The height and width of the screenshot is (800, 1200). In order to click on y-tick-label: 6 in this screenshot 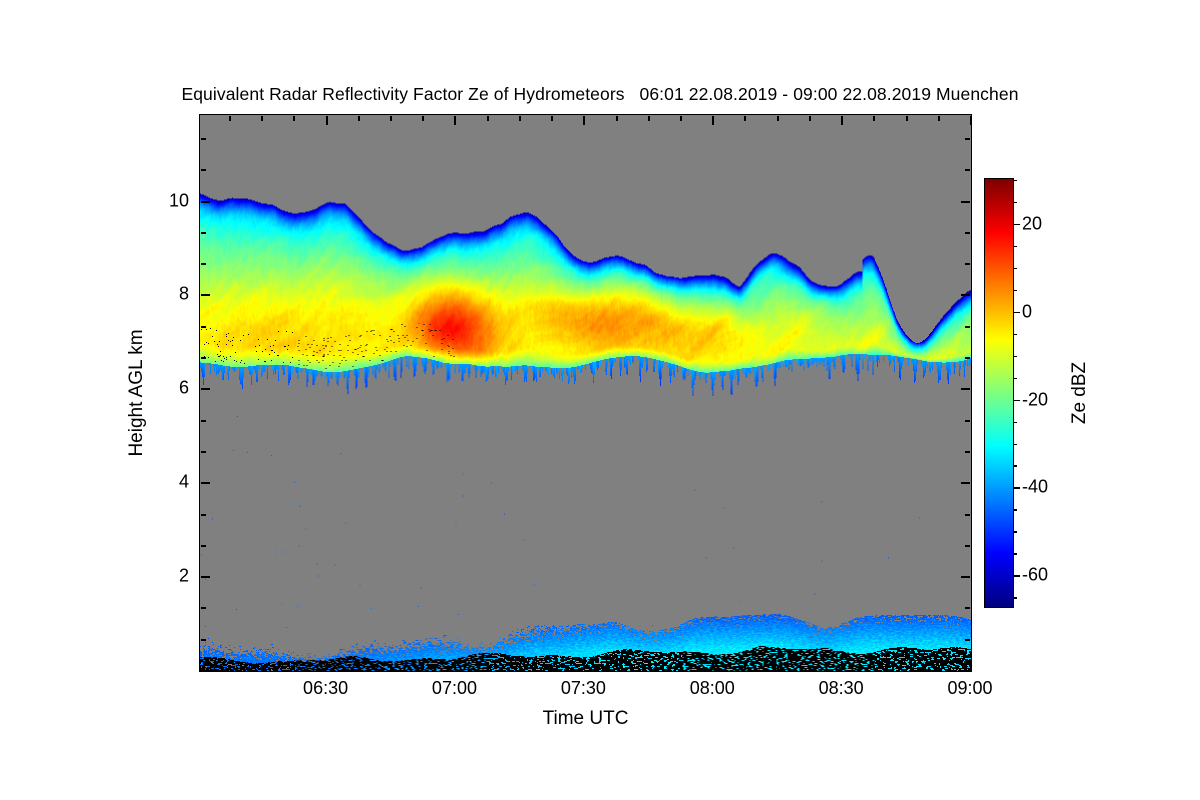, I will do `click(183, 387)`.